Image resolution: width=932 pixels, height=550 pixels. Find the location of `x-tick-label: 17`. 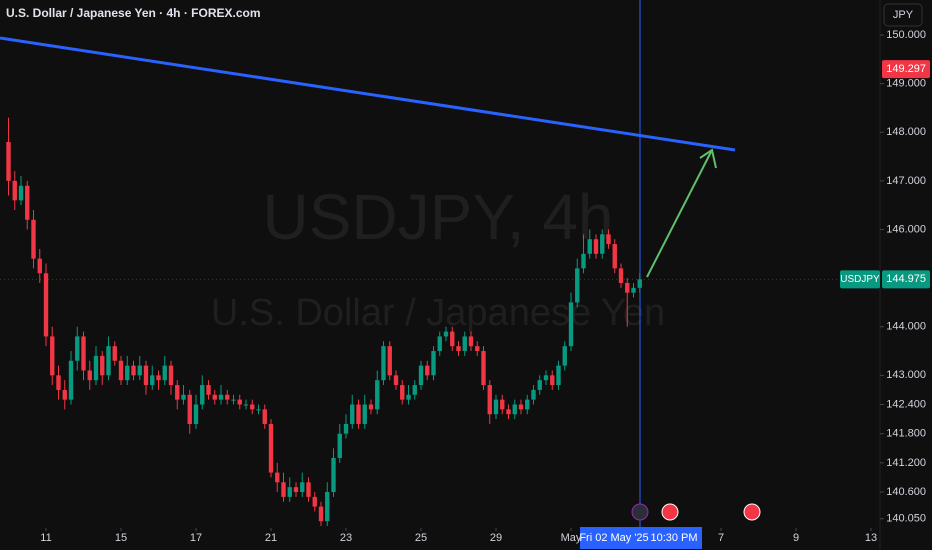

x-tick-label: 17 is located at coordinates (196, 538).